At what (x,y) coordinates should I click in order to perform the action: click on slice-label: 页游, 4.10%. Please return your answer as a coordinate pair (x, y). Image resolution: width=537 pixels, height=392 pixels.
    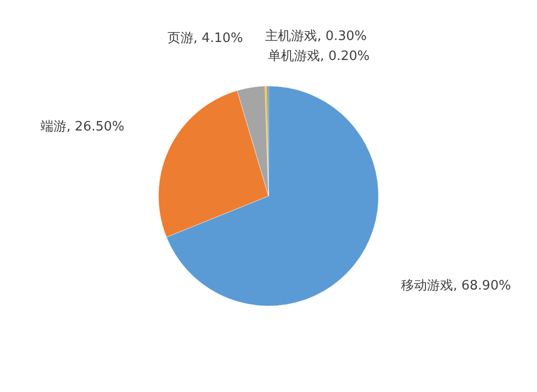
    Looking at the image, I should click on (205, 38).